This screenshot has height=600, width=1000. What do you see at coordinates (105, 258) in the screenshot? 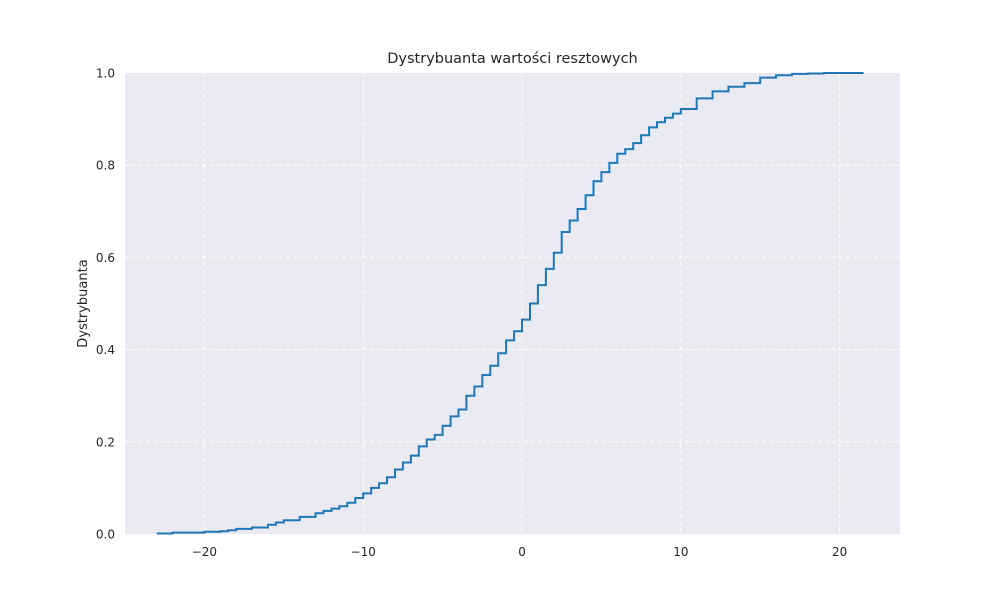
I see `y-tick-label: 0.6` at bounding box center [105, 258].